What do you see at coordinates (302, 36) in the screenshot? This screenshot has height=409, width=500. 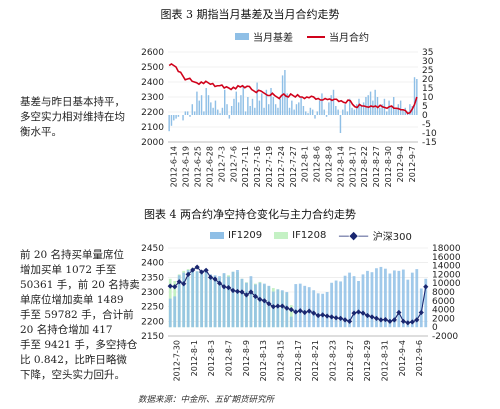 I see `figure-3-legend: 当月基差 当月合约` at bounding box center [302, 36].